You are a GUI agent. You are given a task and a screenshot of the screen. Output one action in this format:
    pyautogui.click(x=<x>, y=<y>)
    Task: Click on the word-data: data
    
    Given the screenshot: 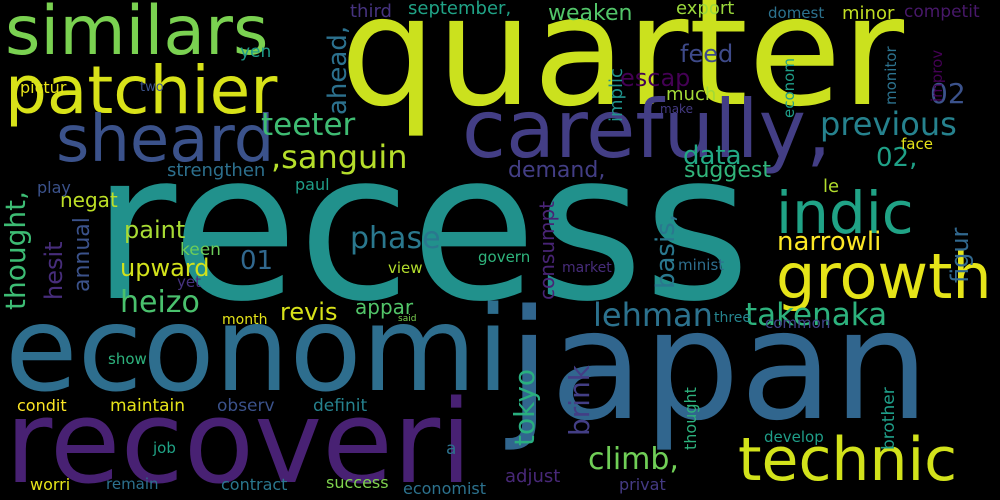 What is the action you would take?
    pyautogui.click(x=712, y=156)
    